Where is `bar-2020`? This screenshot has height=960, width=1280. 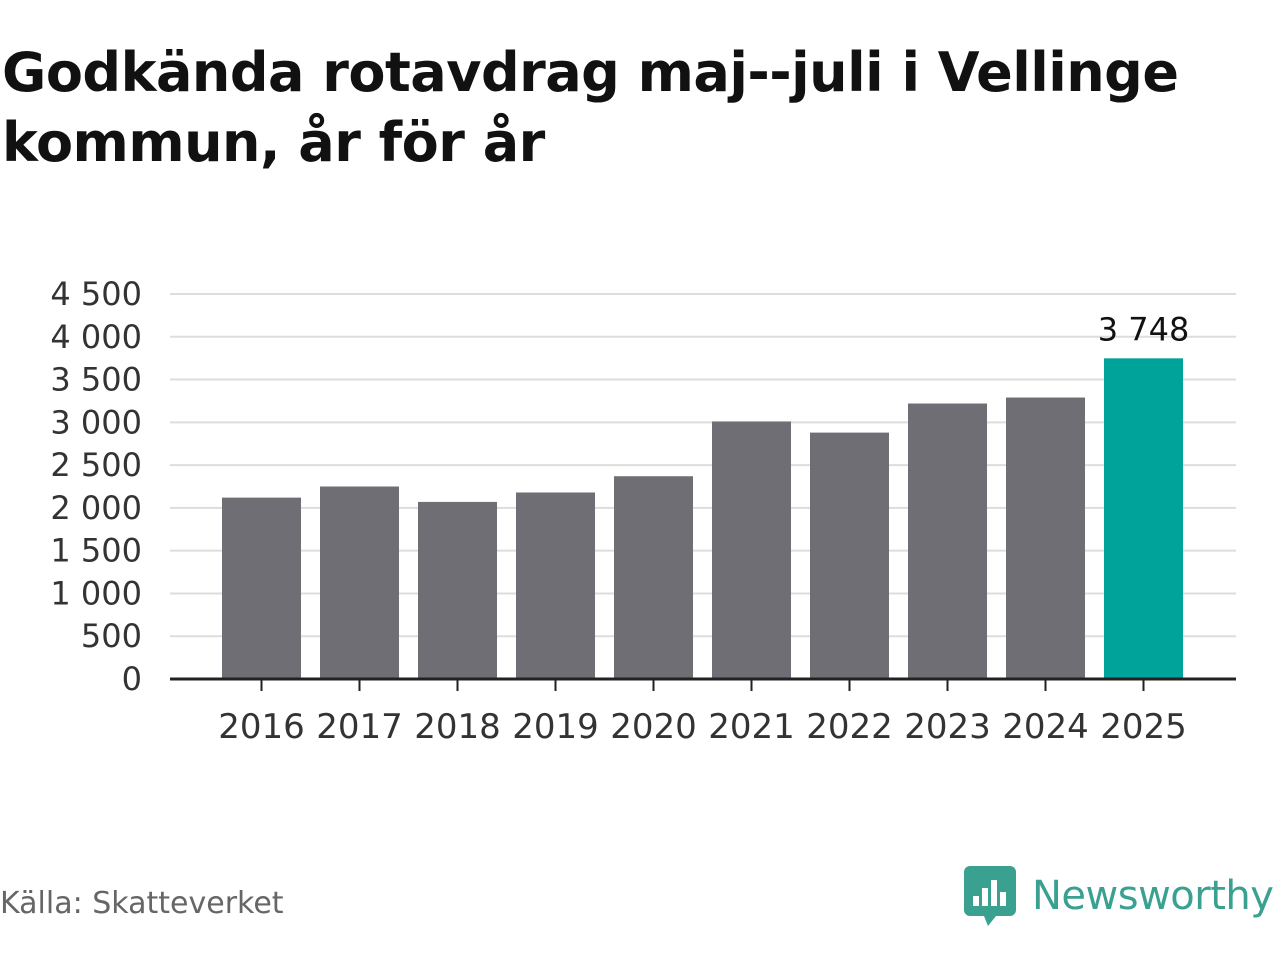
bar-2020 is located at coordinates (653, 577).